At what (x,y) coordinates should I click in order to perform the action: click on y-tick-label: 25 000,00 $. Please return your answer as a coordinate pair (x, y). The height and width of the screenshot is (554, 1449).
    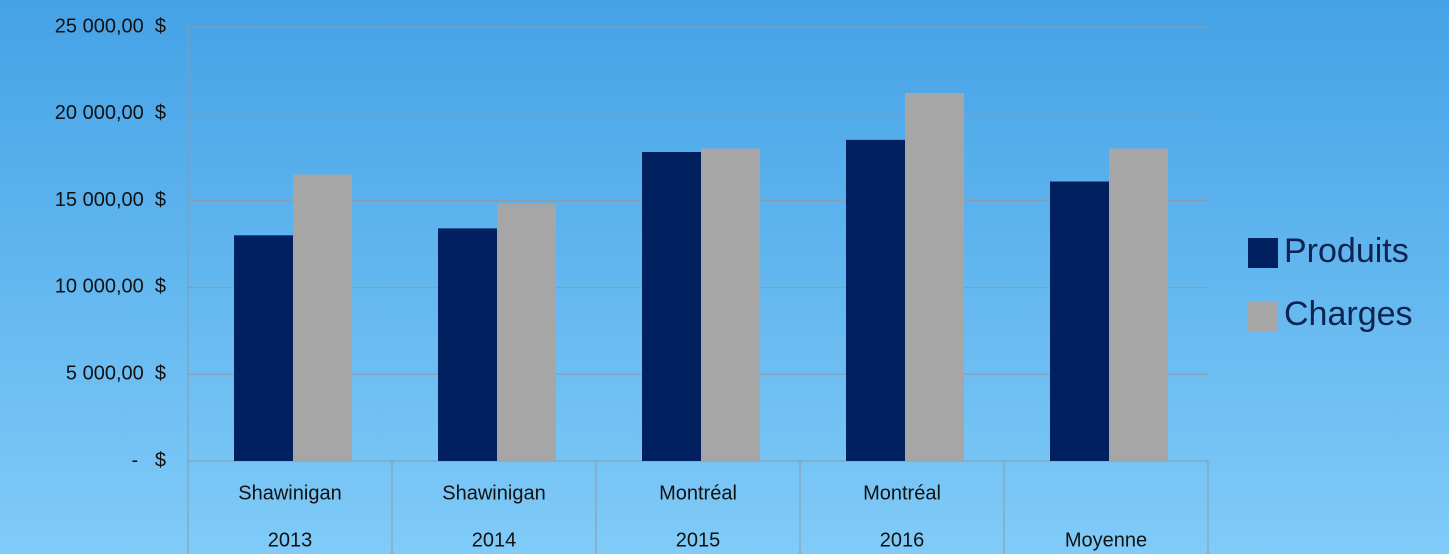
    Looking at the image, I should click on (110, 26).